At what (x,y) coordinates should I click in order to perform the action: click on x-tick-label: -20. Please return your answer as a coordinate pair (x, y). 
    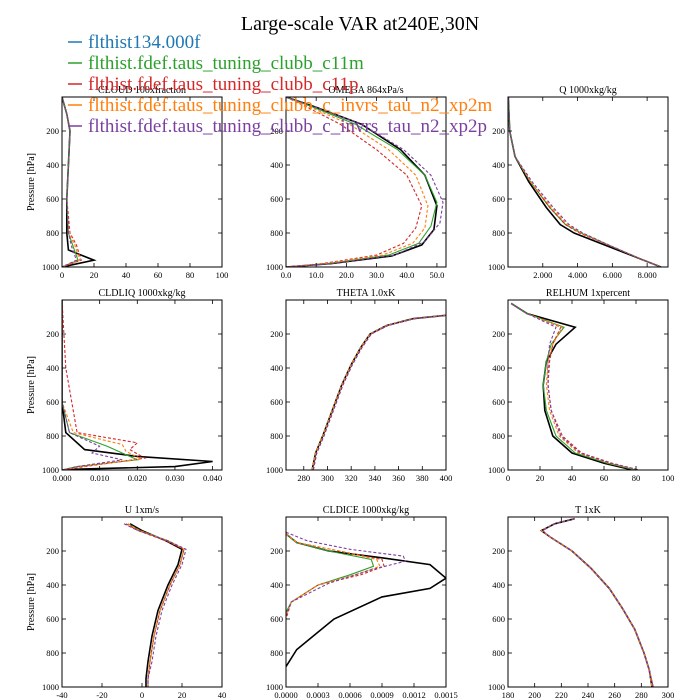
    Looking at the image, I should click on (101, 695).